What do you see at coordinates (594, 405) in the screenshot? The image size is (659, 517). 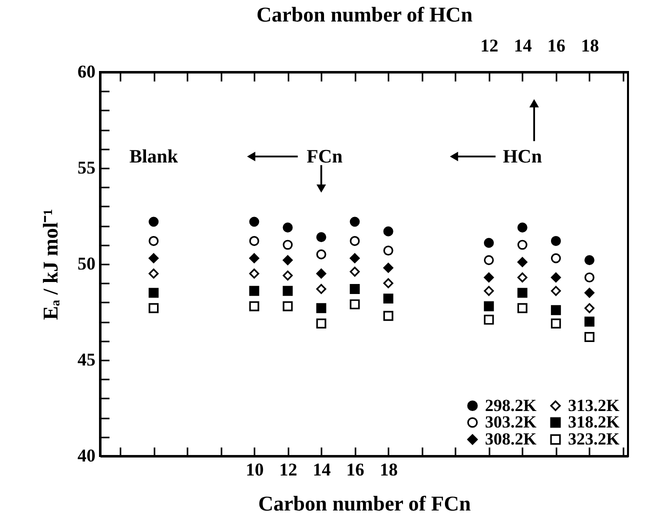 I see `legend-label: 313.2K` at bounding box center [594, 405].